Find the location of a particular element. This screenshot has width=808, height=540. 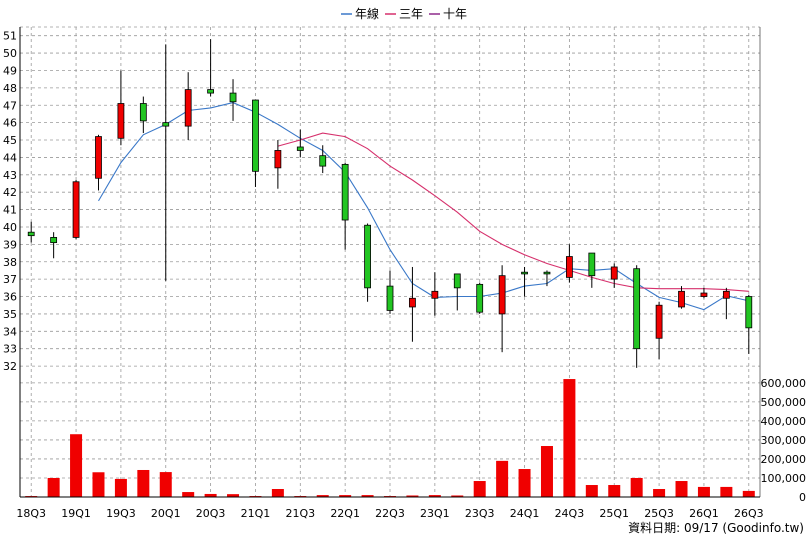

price-tick-label: 41 is located at coordinates (10, 210).